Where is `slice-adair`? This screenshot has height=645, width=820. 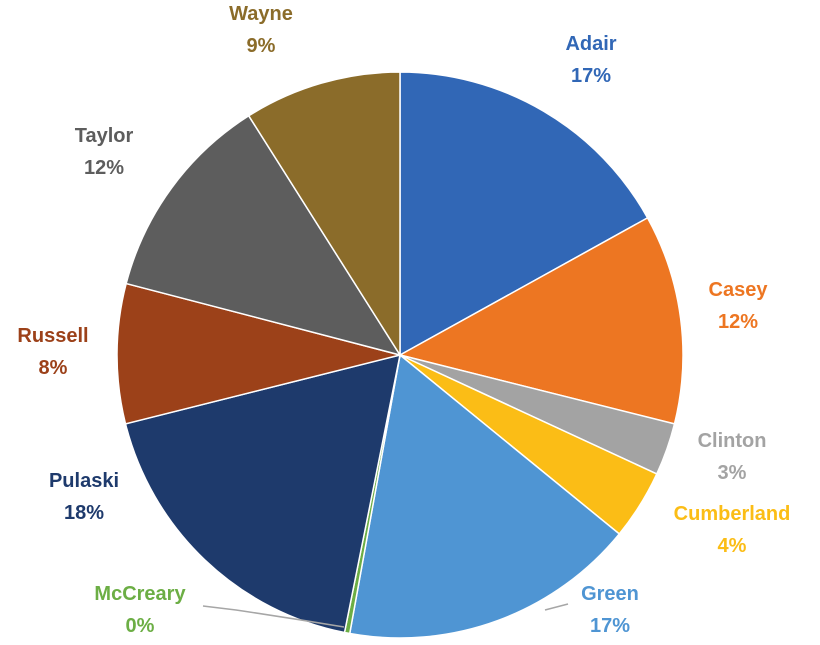
slice-adair is located at coordinates (524, 214).